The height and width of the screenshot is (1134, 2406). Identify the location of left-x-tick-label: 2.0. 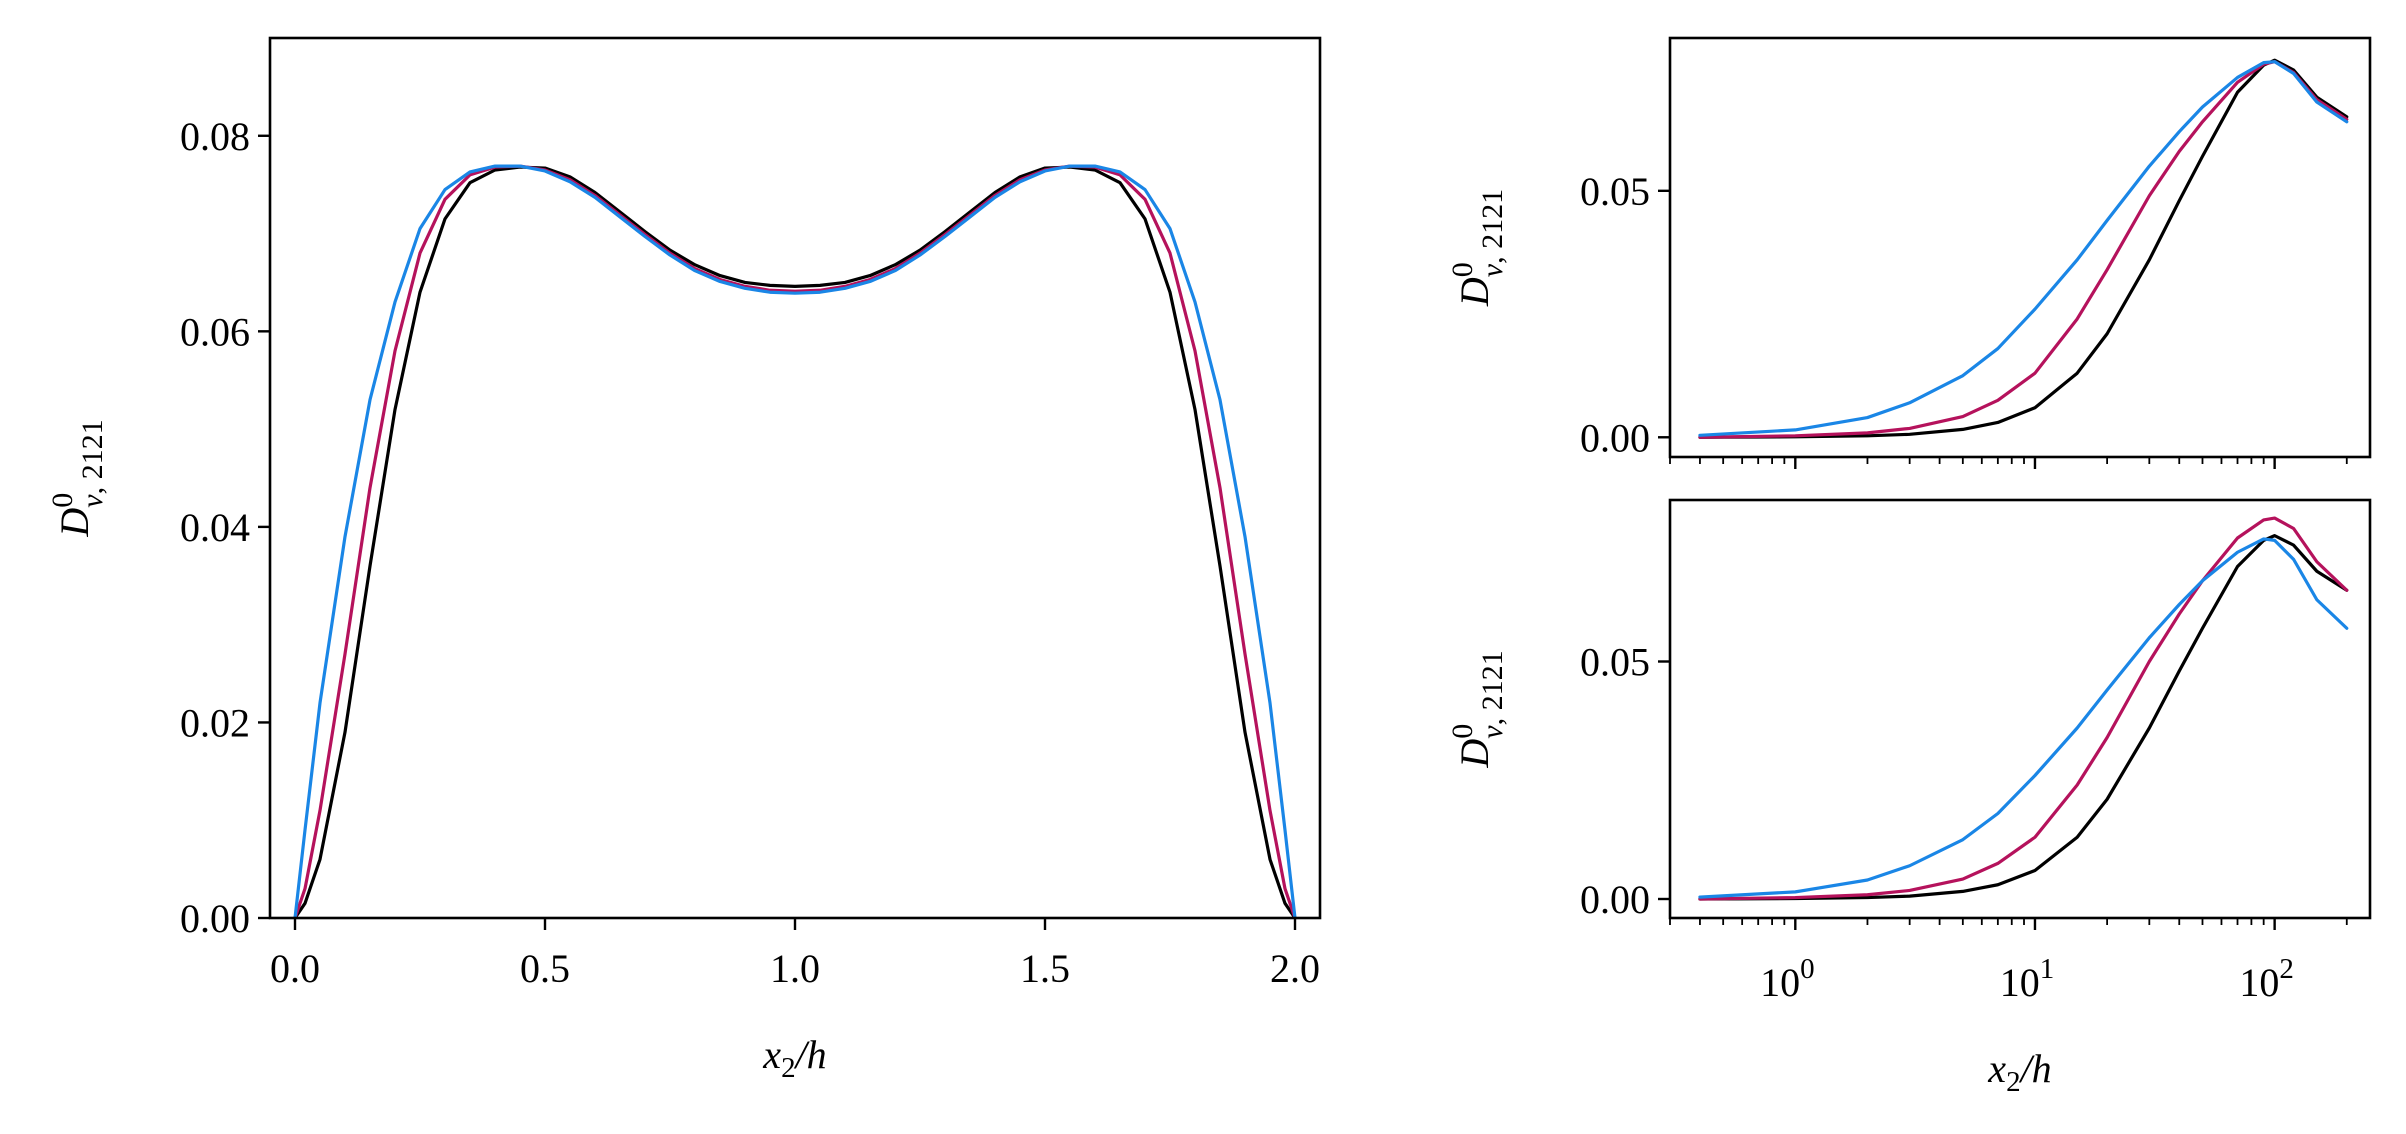
(1295, 968).